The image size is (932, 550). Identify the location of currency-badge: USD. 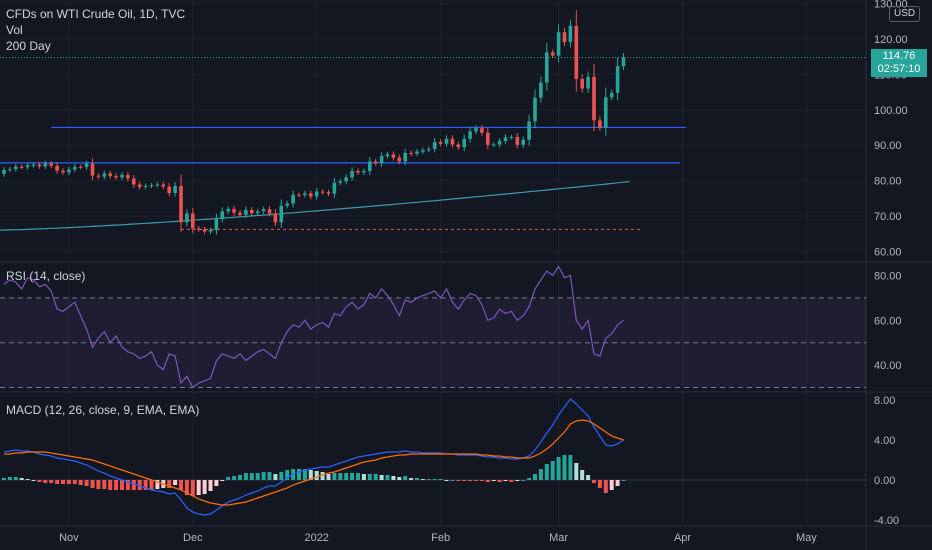
(905, 14).